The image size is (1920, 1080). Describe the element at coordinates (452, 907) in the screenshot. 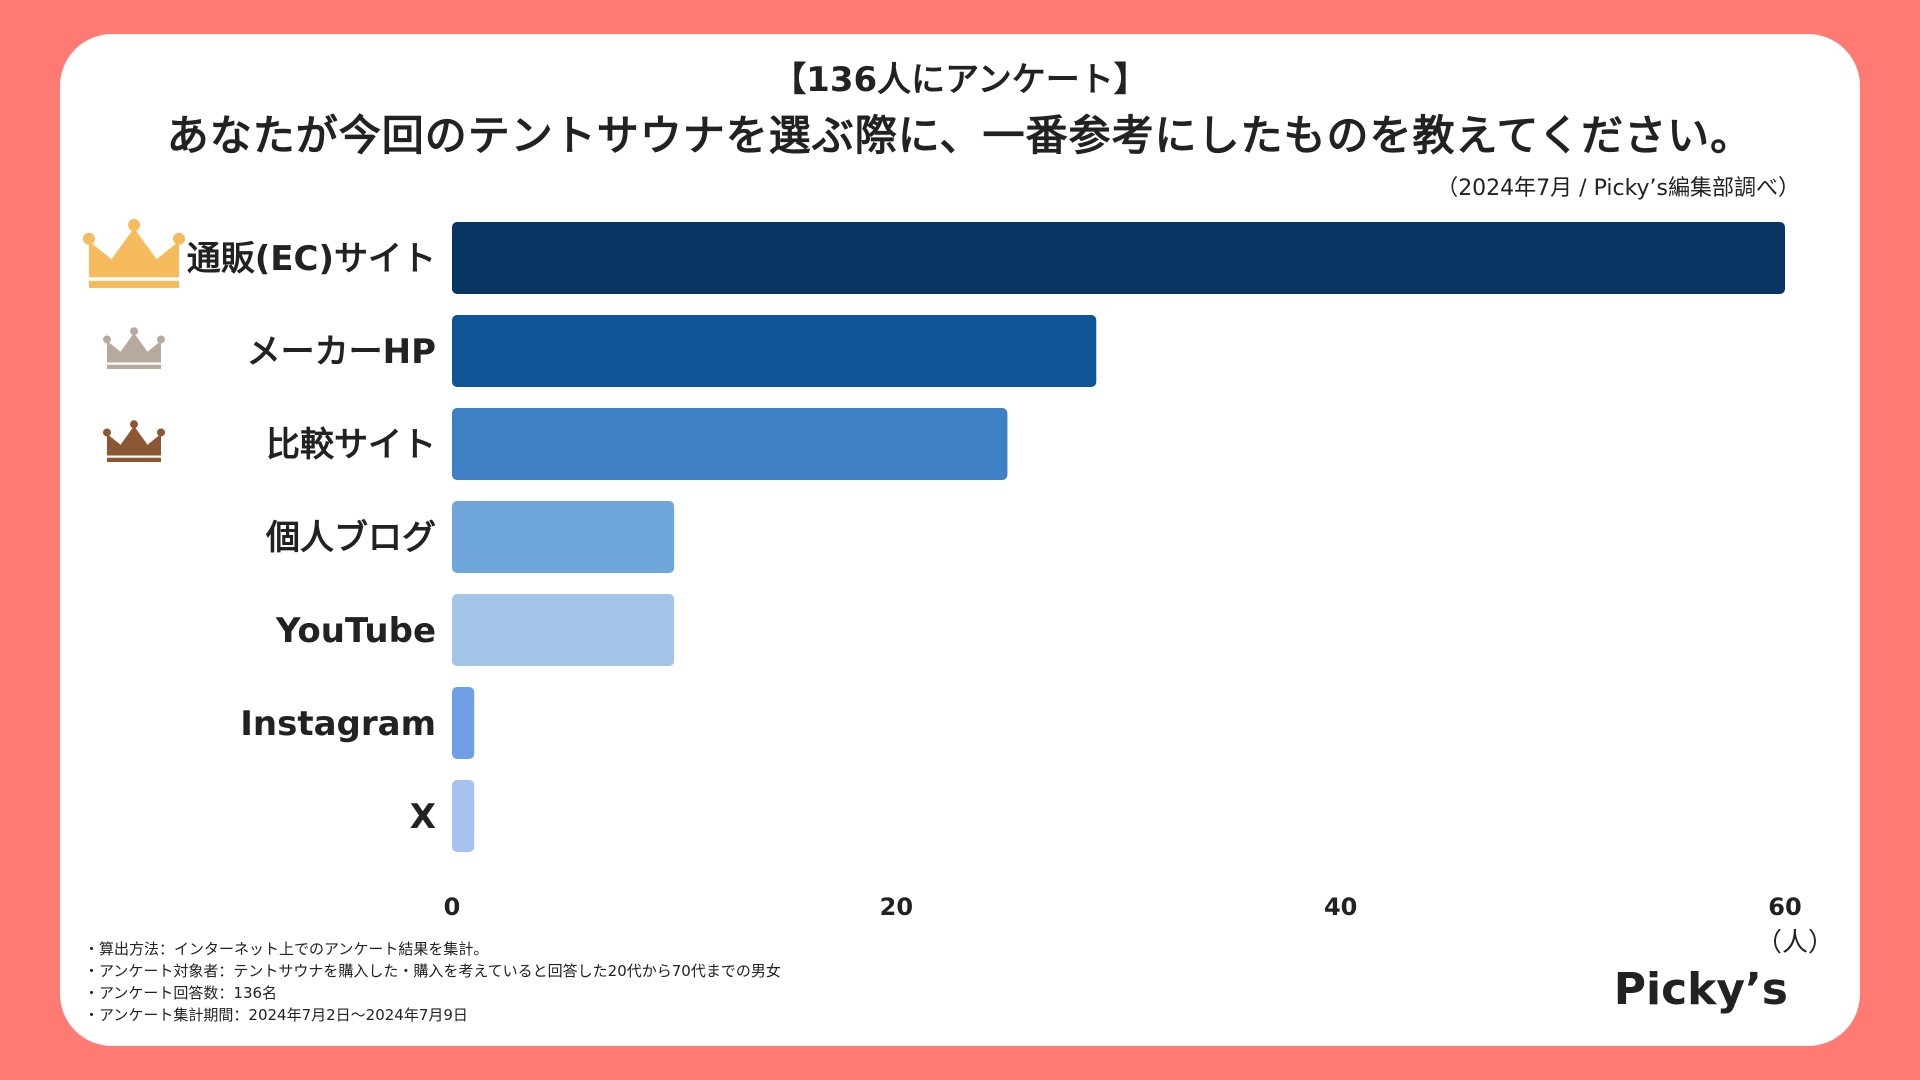

I see `x-tick-label-0: 0` at that location.